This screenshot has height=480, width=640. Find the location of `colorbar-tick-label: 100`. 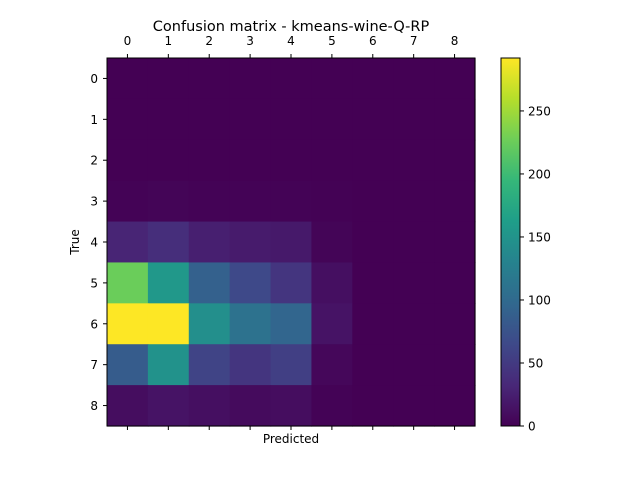

colorbar-tick-label: 100 is located at coordinates (539, 300).